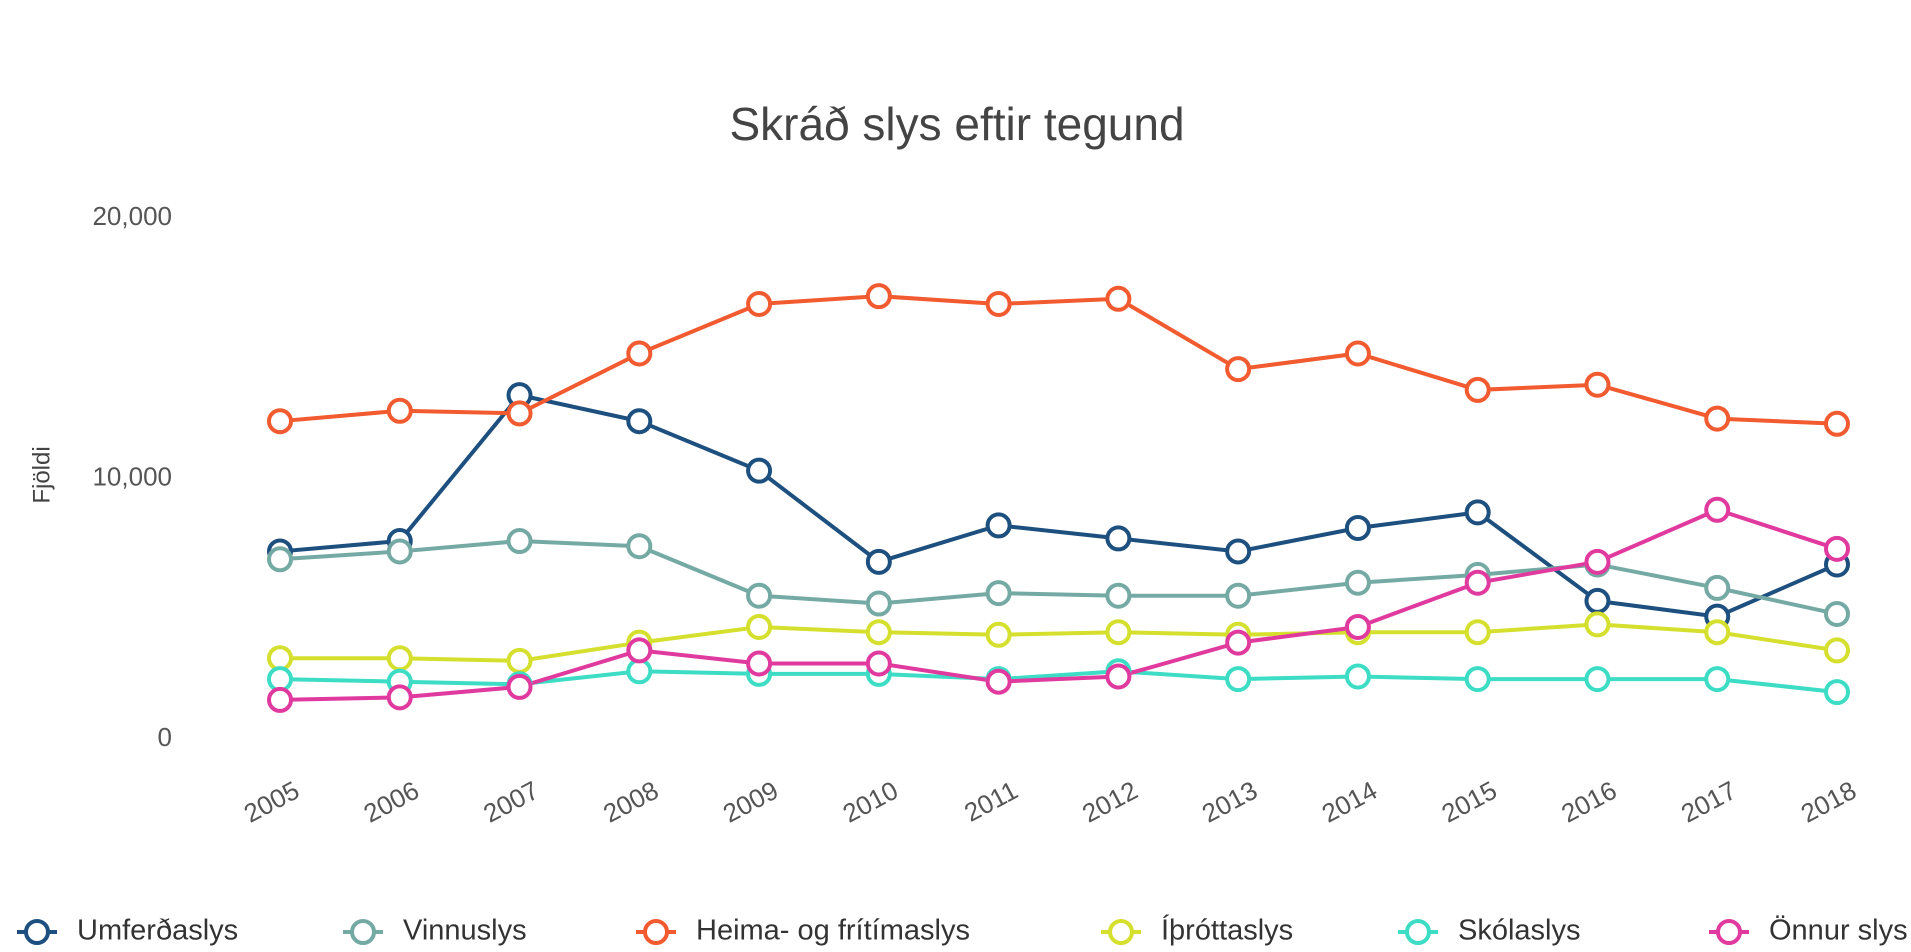  I want to click on x-tick-label: 2009, so click(750, 802).